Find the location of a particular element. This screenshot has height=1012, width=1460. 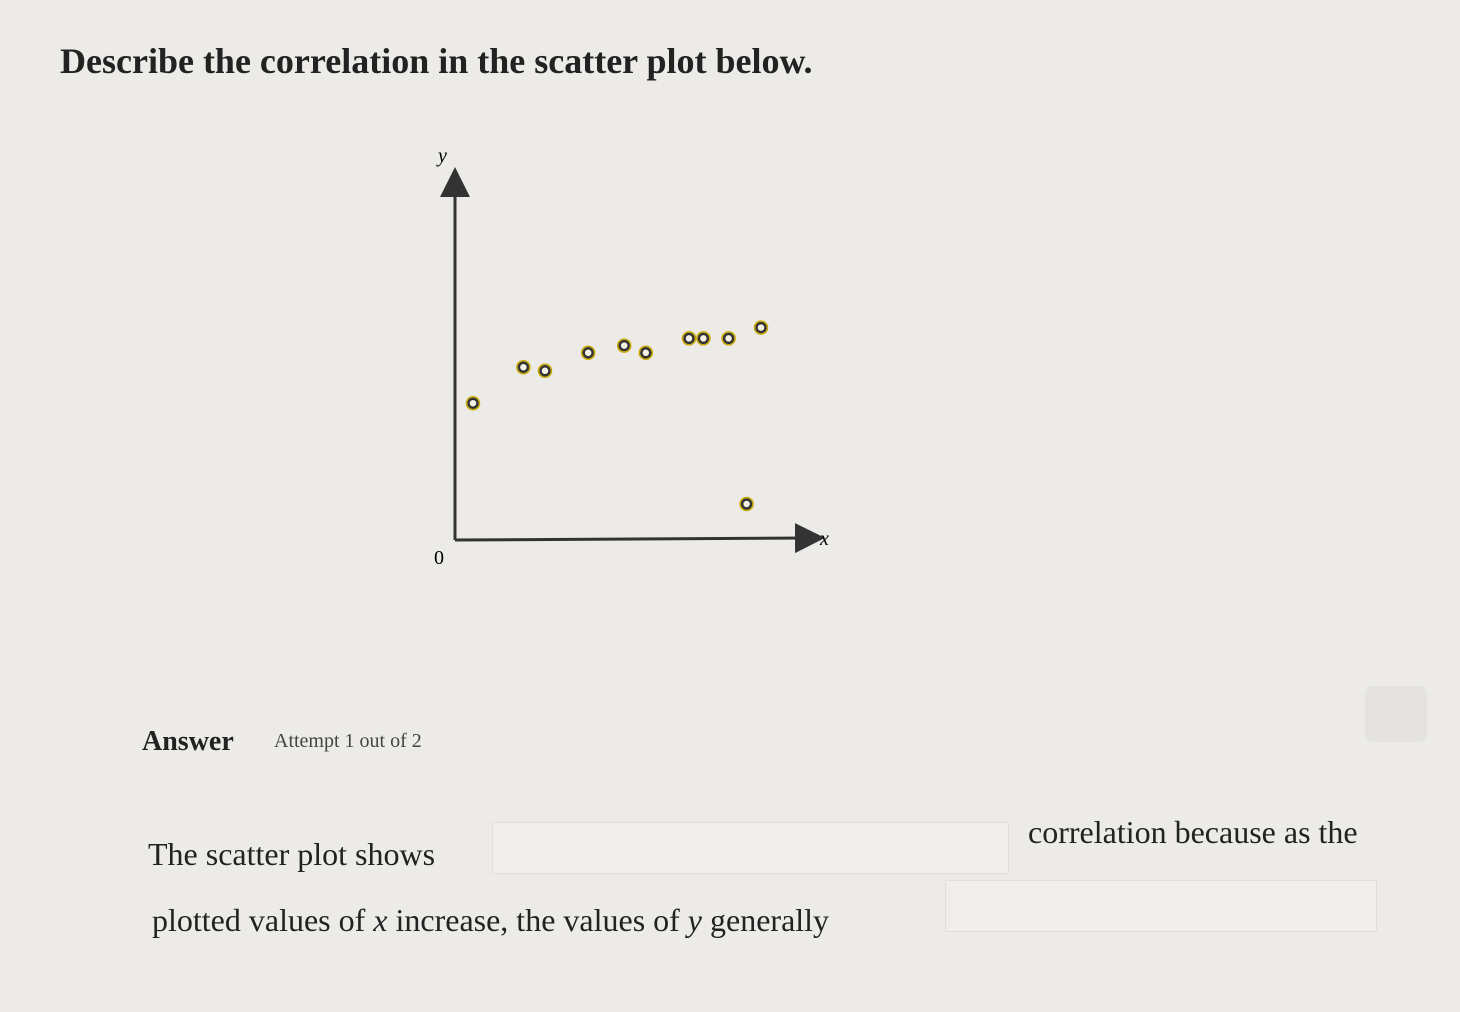

x-axis is located at coordinates (639, 538).